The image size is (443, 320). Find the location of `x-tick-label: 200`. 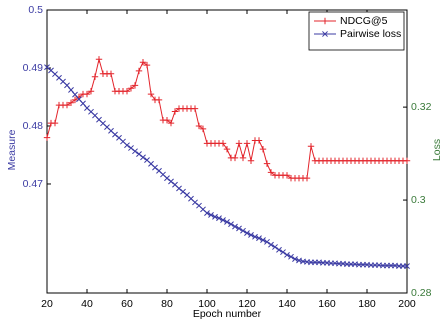

x-tick-label: 200 is located at coordinates (407, 304).